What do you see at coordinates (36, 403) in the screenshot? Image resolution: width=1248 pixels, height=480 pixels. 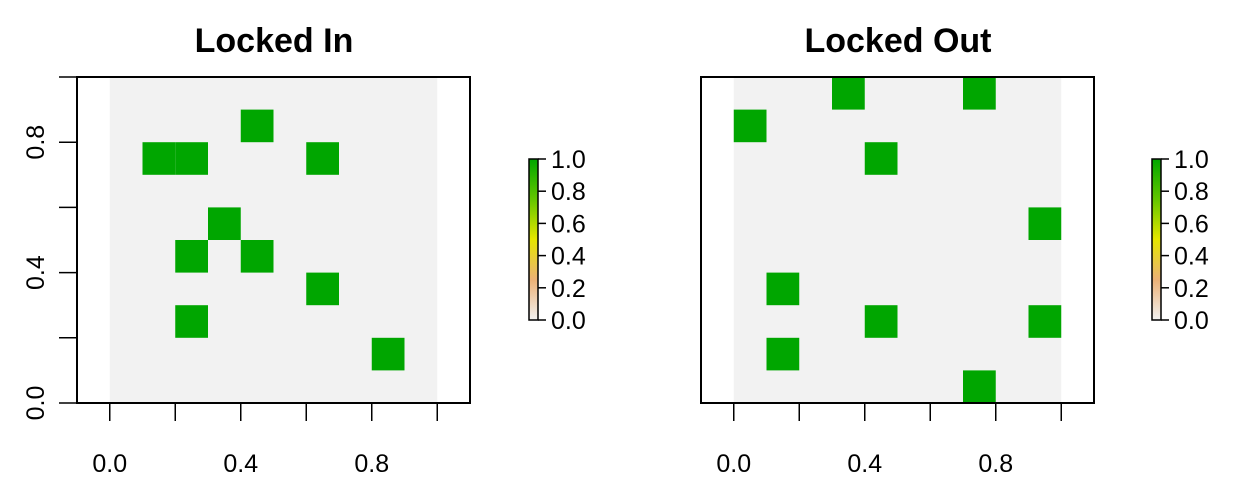 I see `y-tick-label: 0.0` at bounding box center [36, 403].